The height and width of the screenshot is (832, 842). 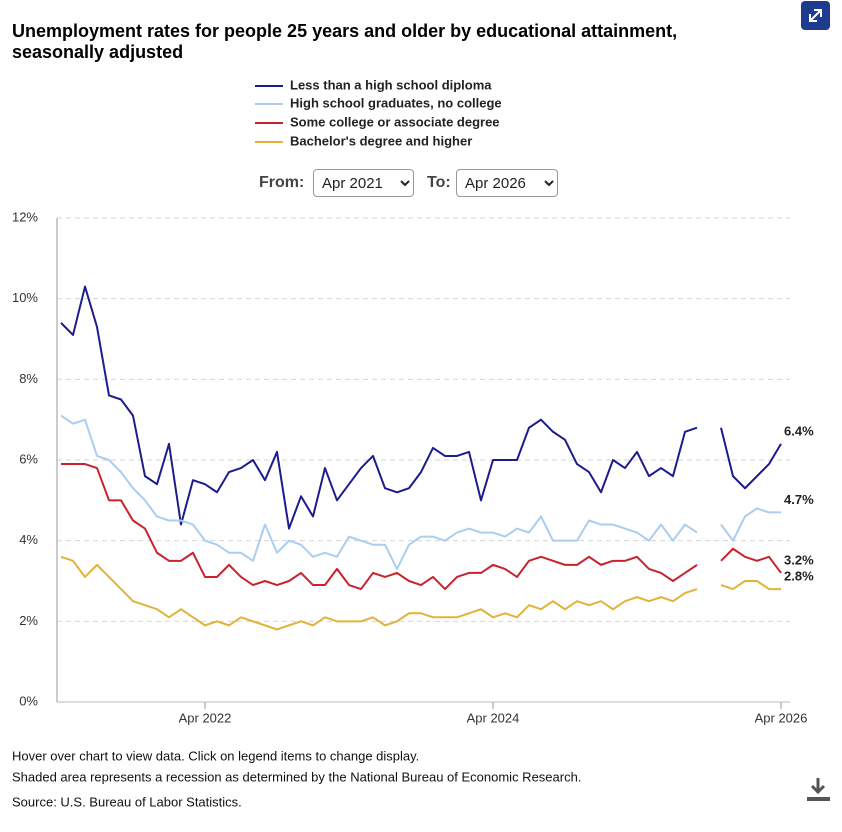 I want to click on legend-label: High school graduates, no college, so click(x=396, y=102).